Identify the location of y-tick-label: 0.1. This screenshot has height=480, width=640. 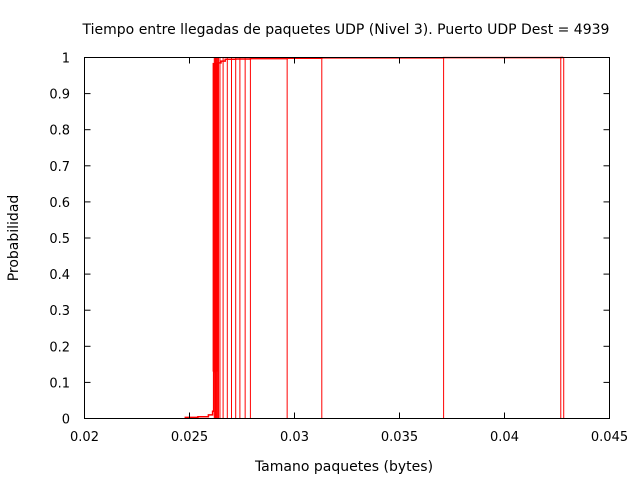
(59, 383).